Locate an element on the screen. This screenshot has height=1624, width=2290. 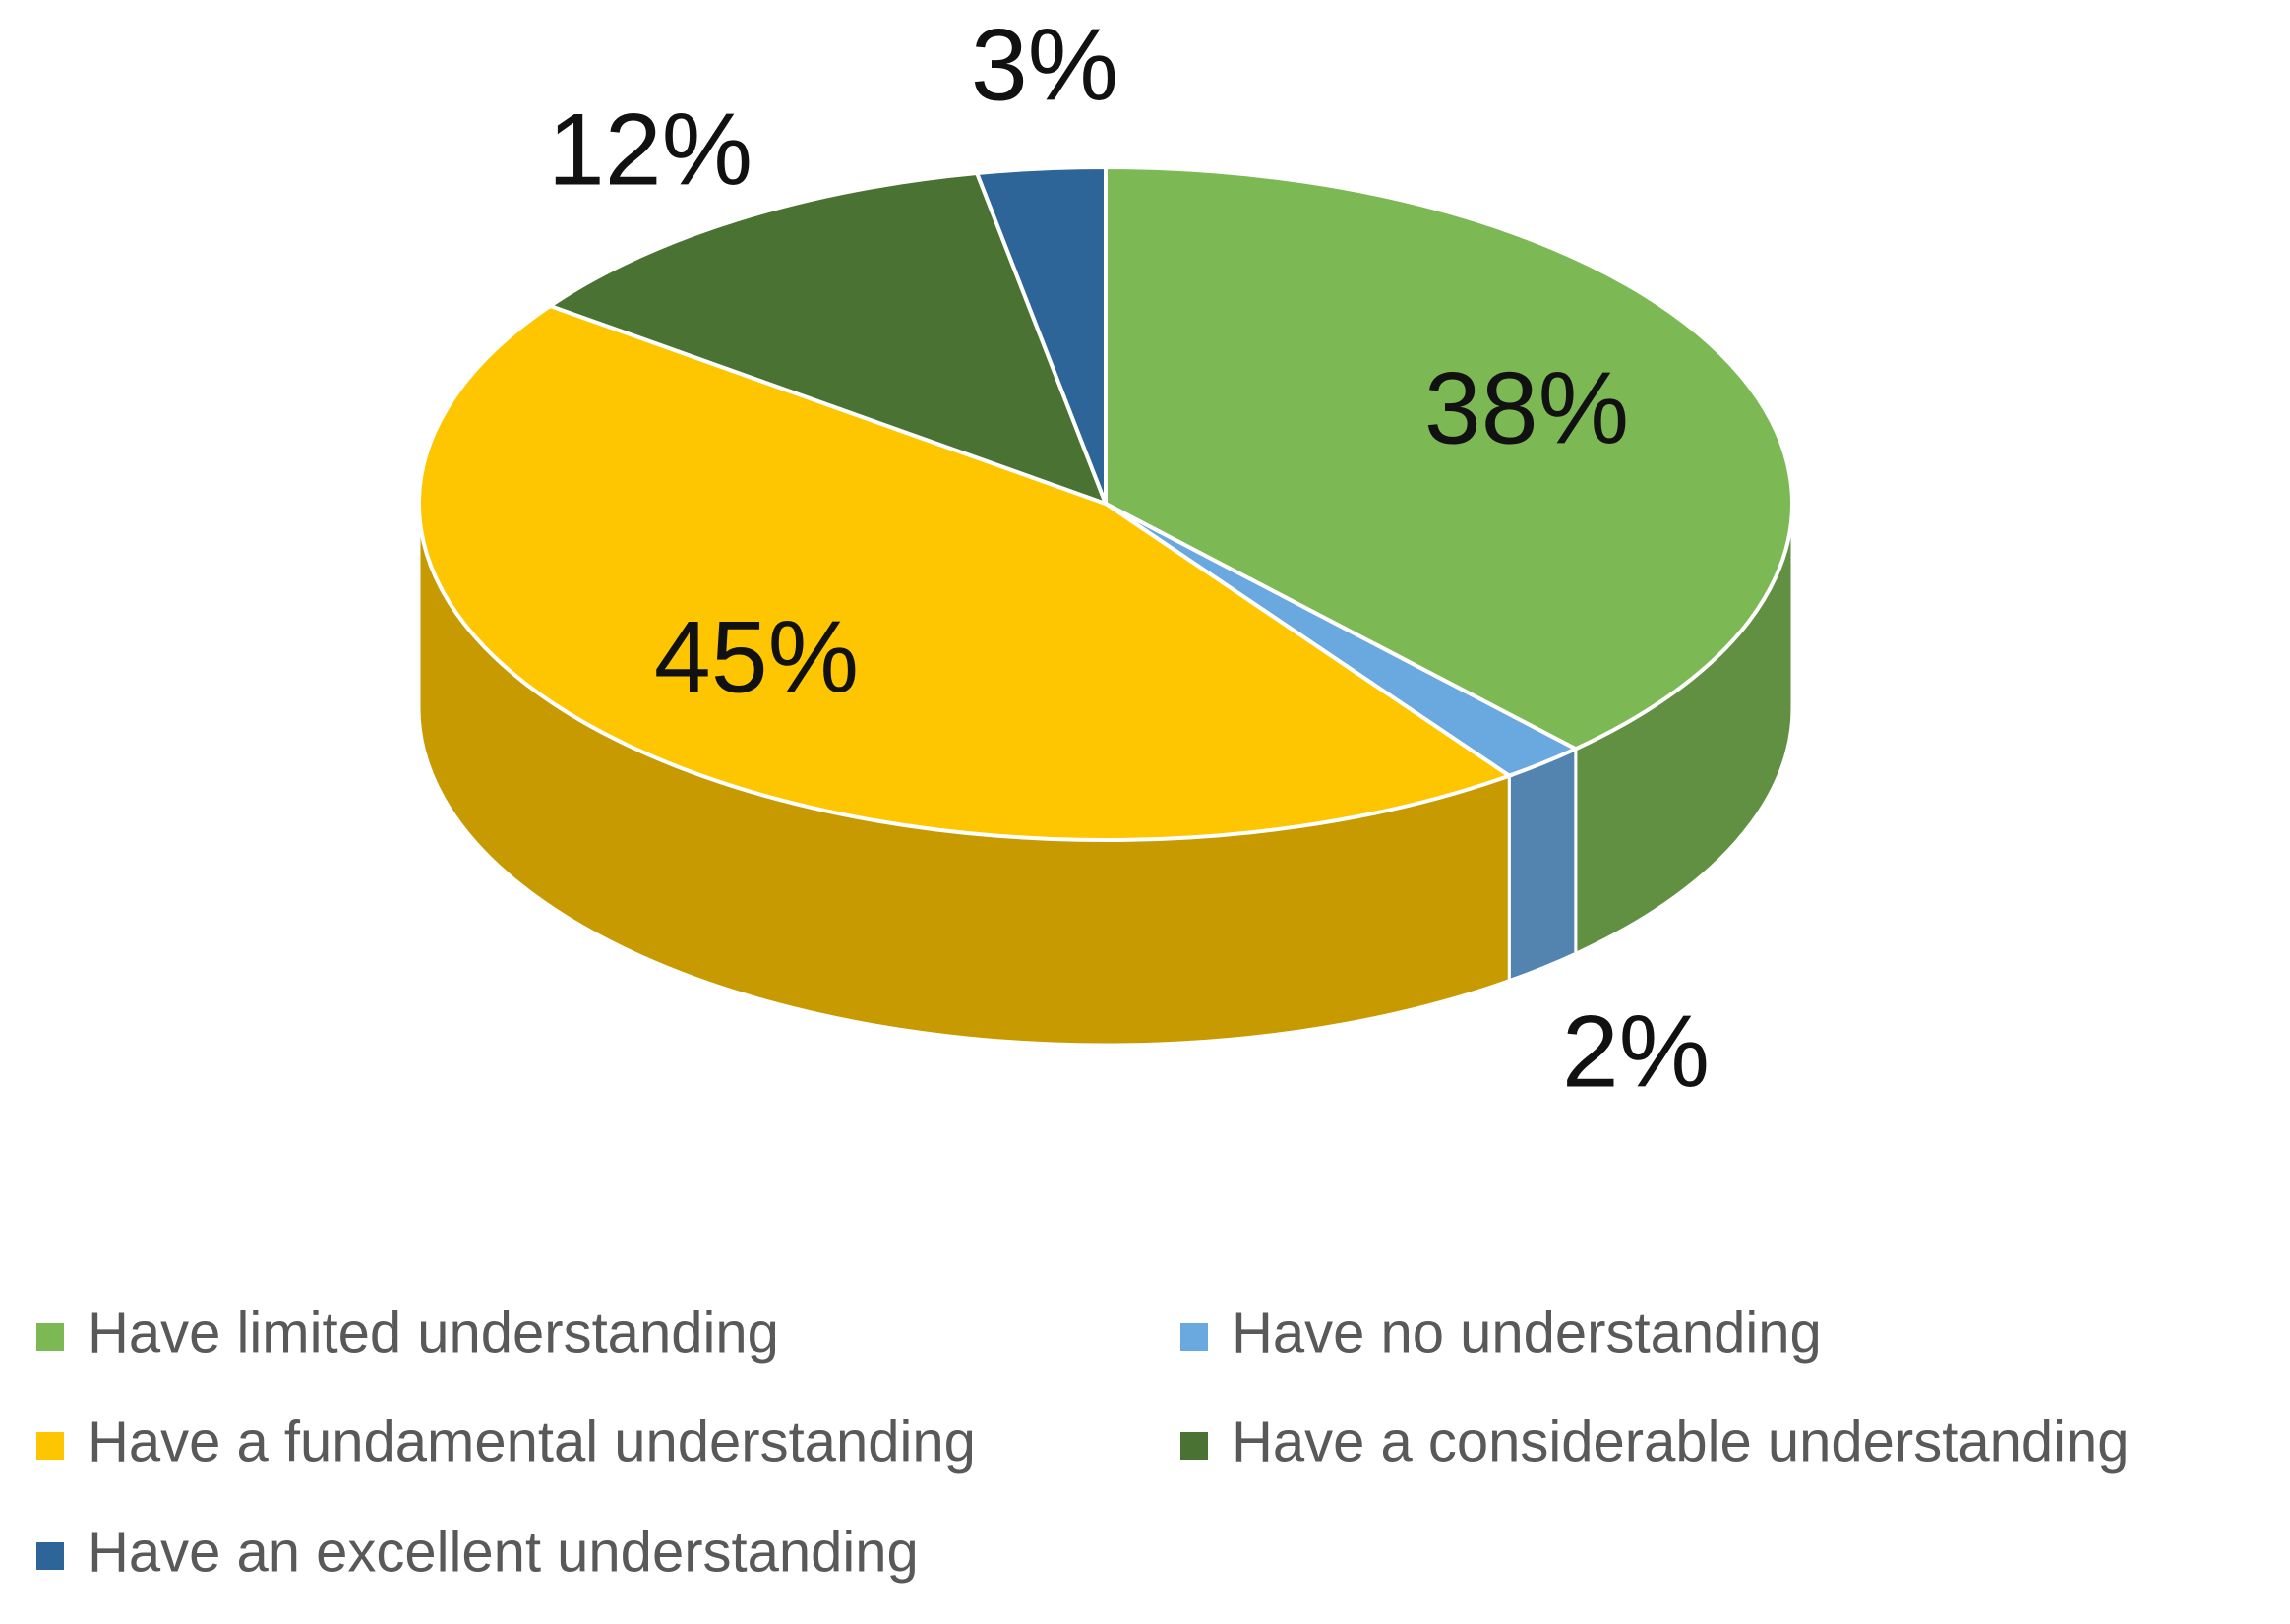
legend-label: Have an excellent understanding is located at coordinates (503, 1552).